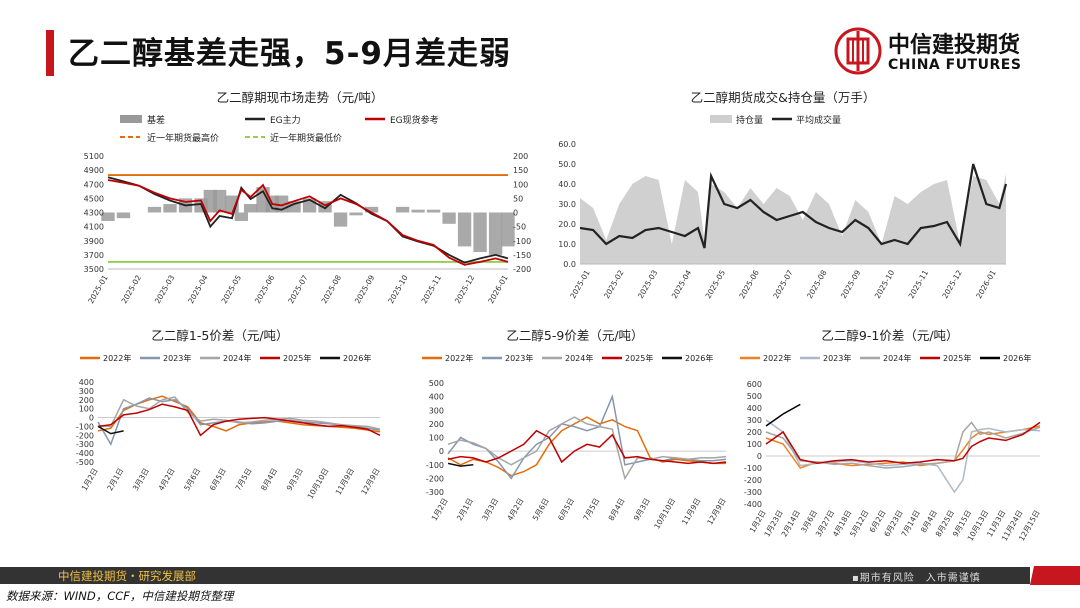 This screenshot has width=1080, height=608. I want to click on spread-3-x-tick: 6月5日, so click(566, 510).